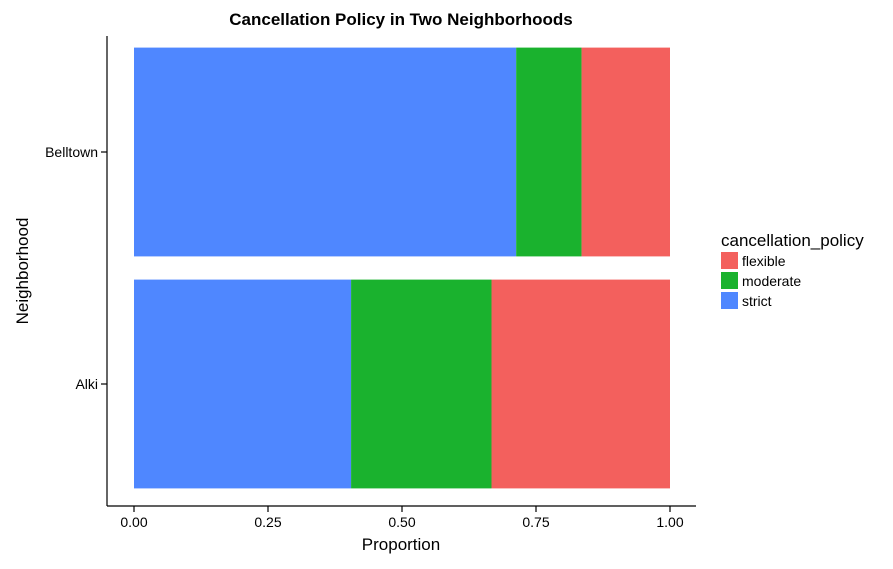  Describe the element at coordinates (133, 522) in the screenshot. I see `x-tick-label-0: 0.00` at that location.